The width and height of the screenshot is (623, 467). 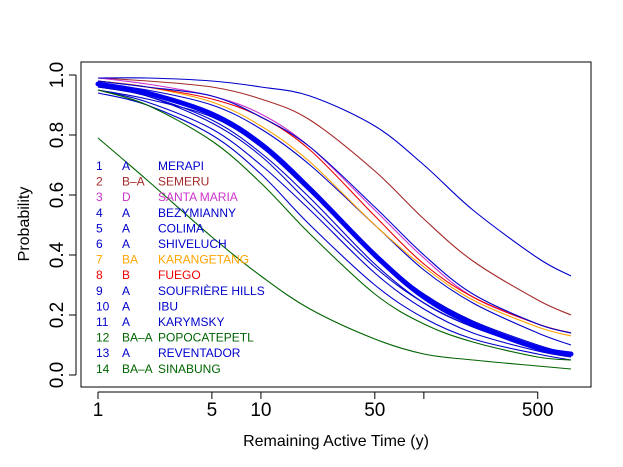 I want to click on x-tick-label: 1, so click(x=98, y=410).